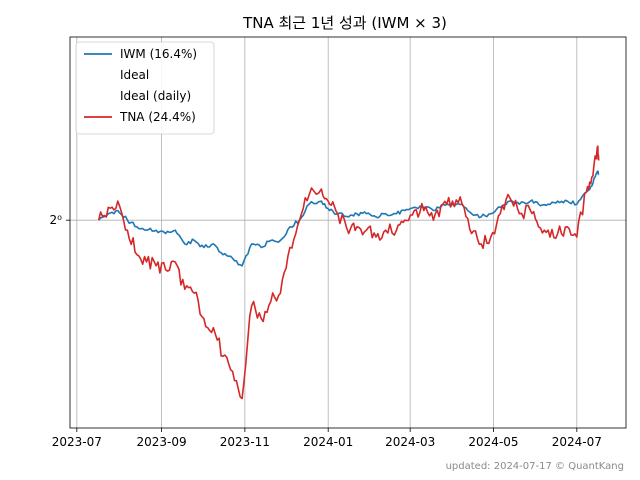 This screenshot has width=640, height=480. What do you see at coordinates (493, 442) in the screenshot?
I see `x-tick-label: 2024-05` at bounding box center [493, 442].